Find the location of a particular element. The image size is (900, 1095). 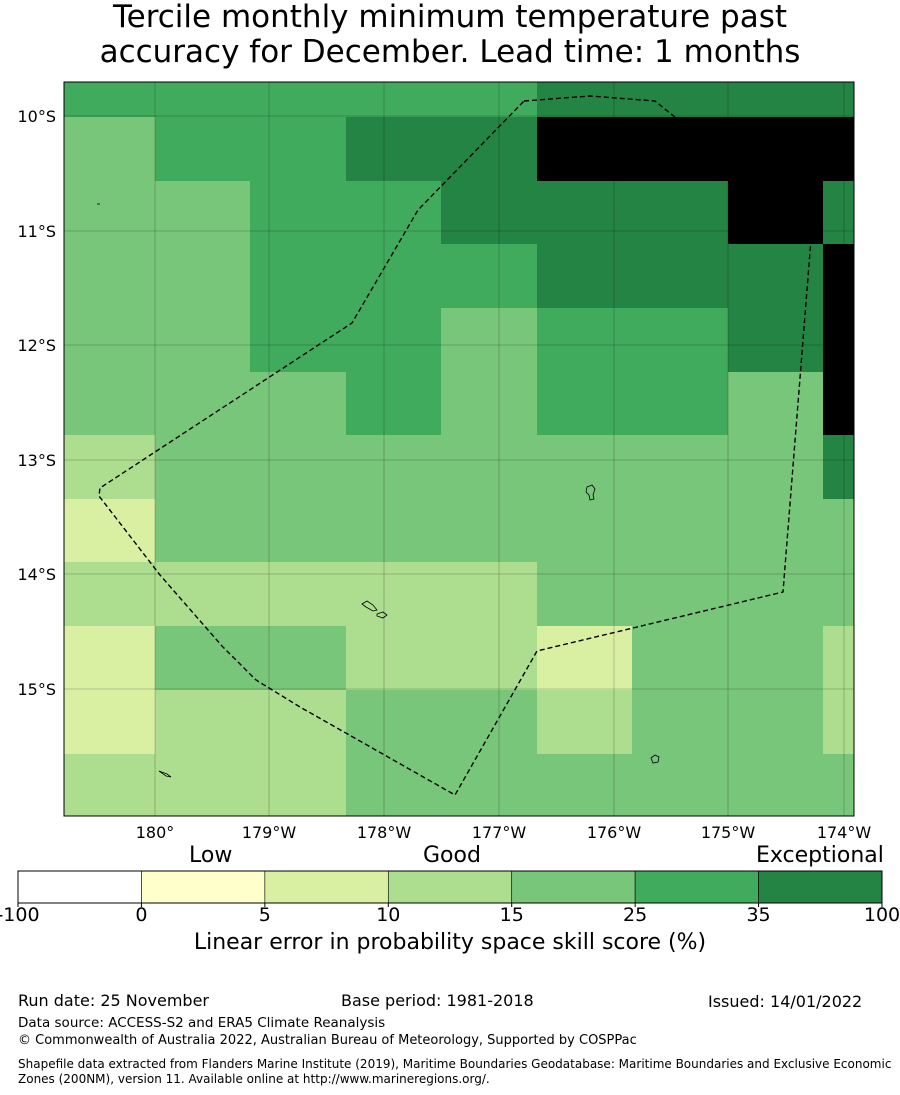

colorbar-tick-label: 35 is located at coordinates (758, 915).